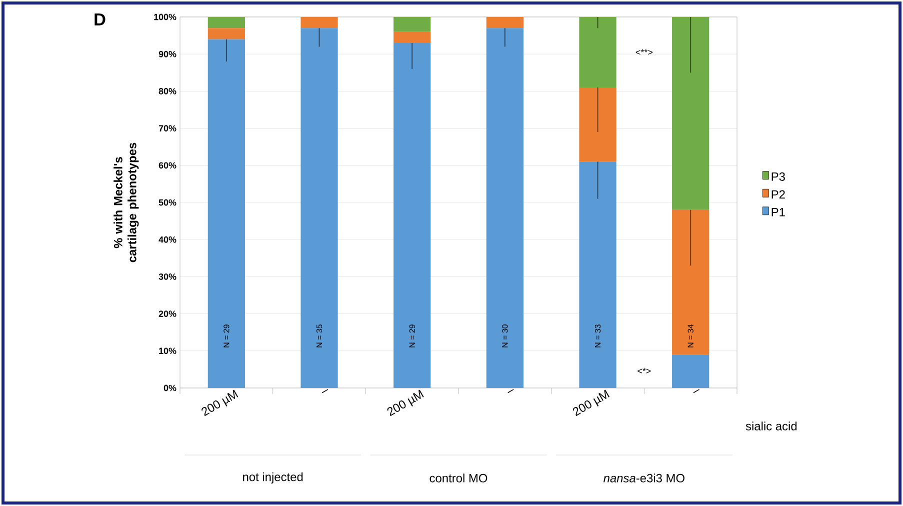  I want to click on y-tick-label: 60%, so click(167, 165).